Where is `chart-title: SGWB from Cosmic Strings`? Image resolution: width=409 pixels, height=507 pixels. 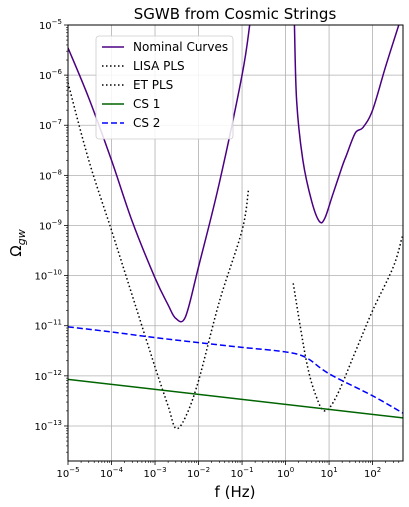 chart-title: SGWB from Cosmic Strings is located at coordinates (235, 14).